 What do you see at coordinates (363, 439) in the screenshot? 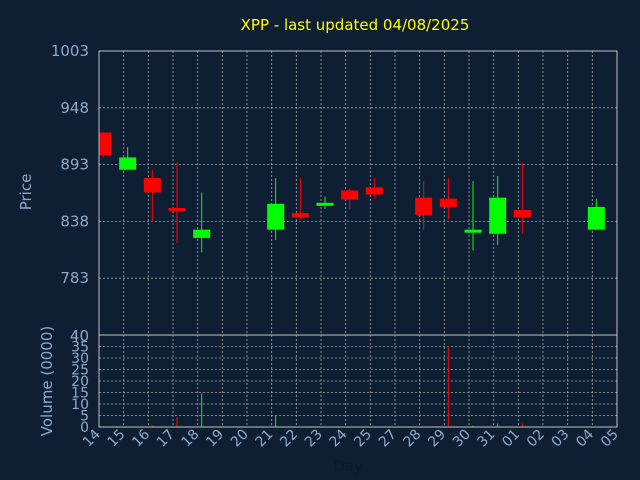
I see `x-tick-label: 25` at bounding box center [363, 439].